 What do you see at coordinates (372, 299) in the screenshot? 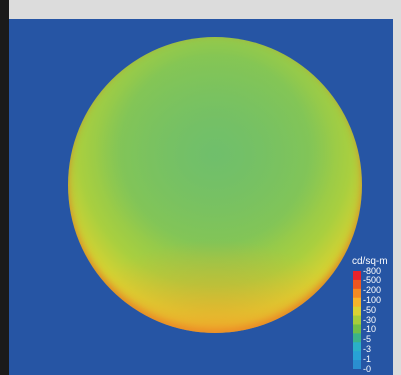
I see `colorbar-tick-label: -100` at bounding box center [372, 299].